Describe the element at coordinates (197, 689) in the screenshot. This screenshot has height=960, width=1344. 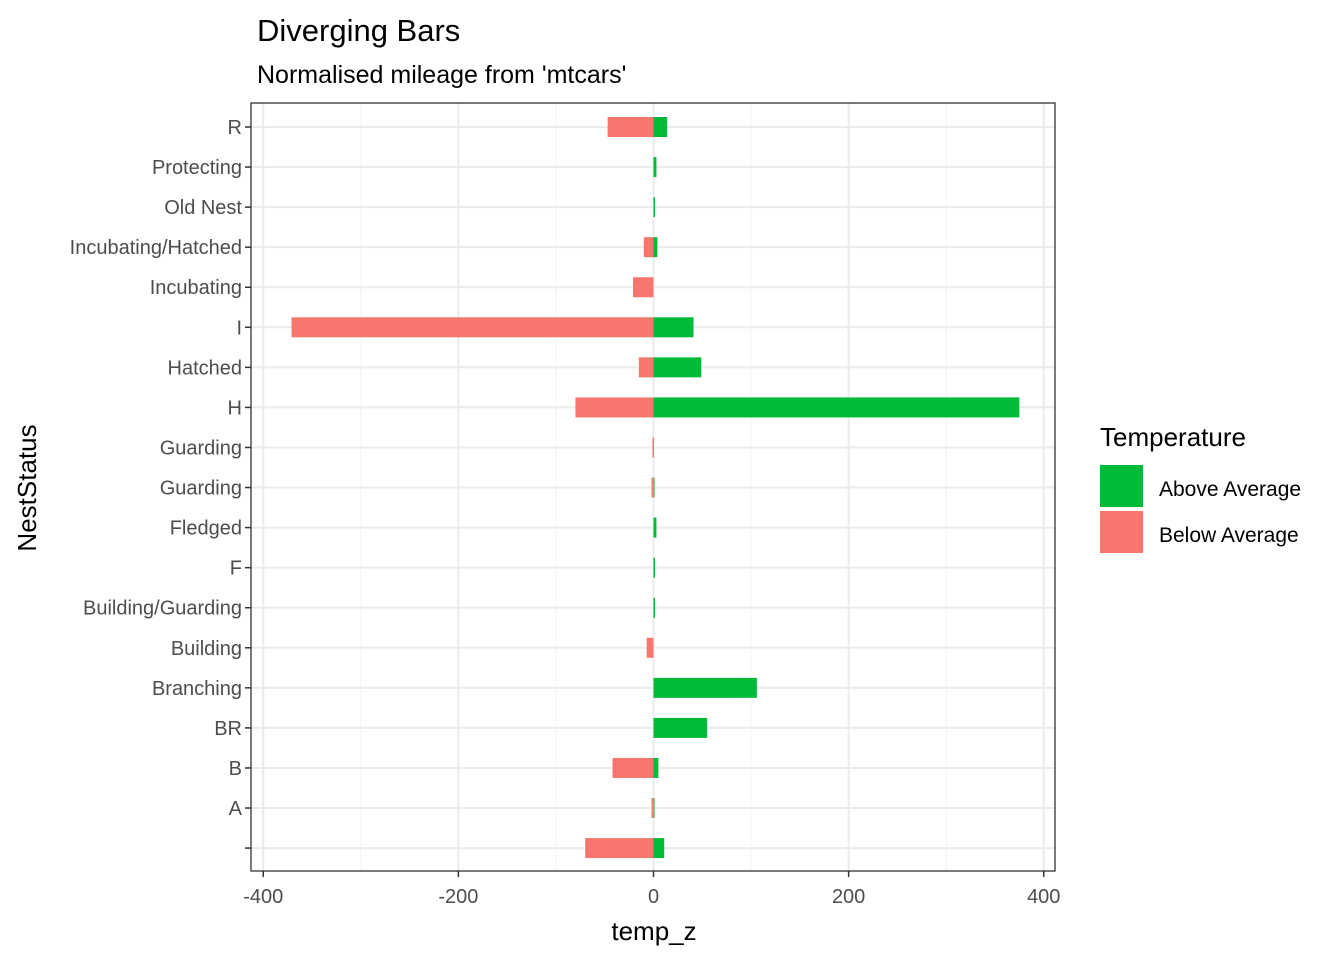
I see `y-tick-label: Branching` at that location.